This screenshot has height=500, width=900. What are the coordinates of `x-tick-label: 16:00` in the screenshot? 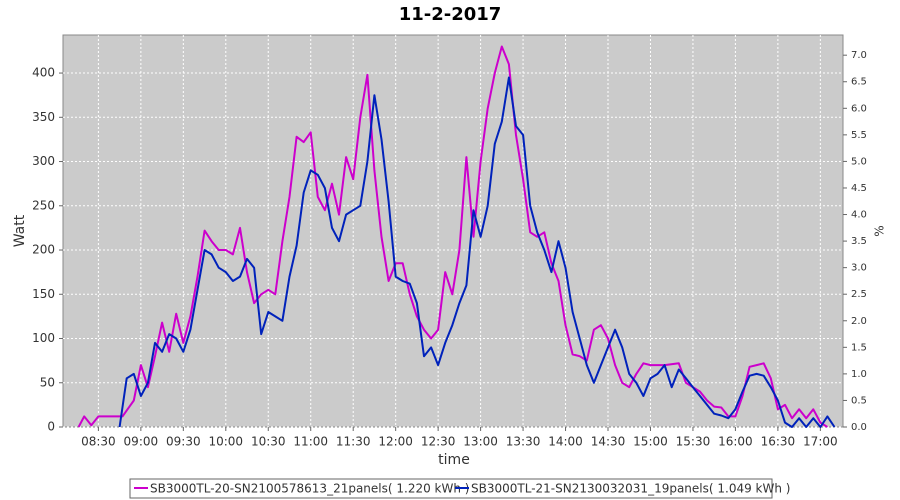 It's located at (735, 442).